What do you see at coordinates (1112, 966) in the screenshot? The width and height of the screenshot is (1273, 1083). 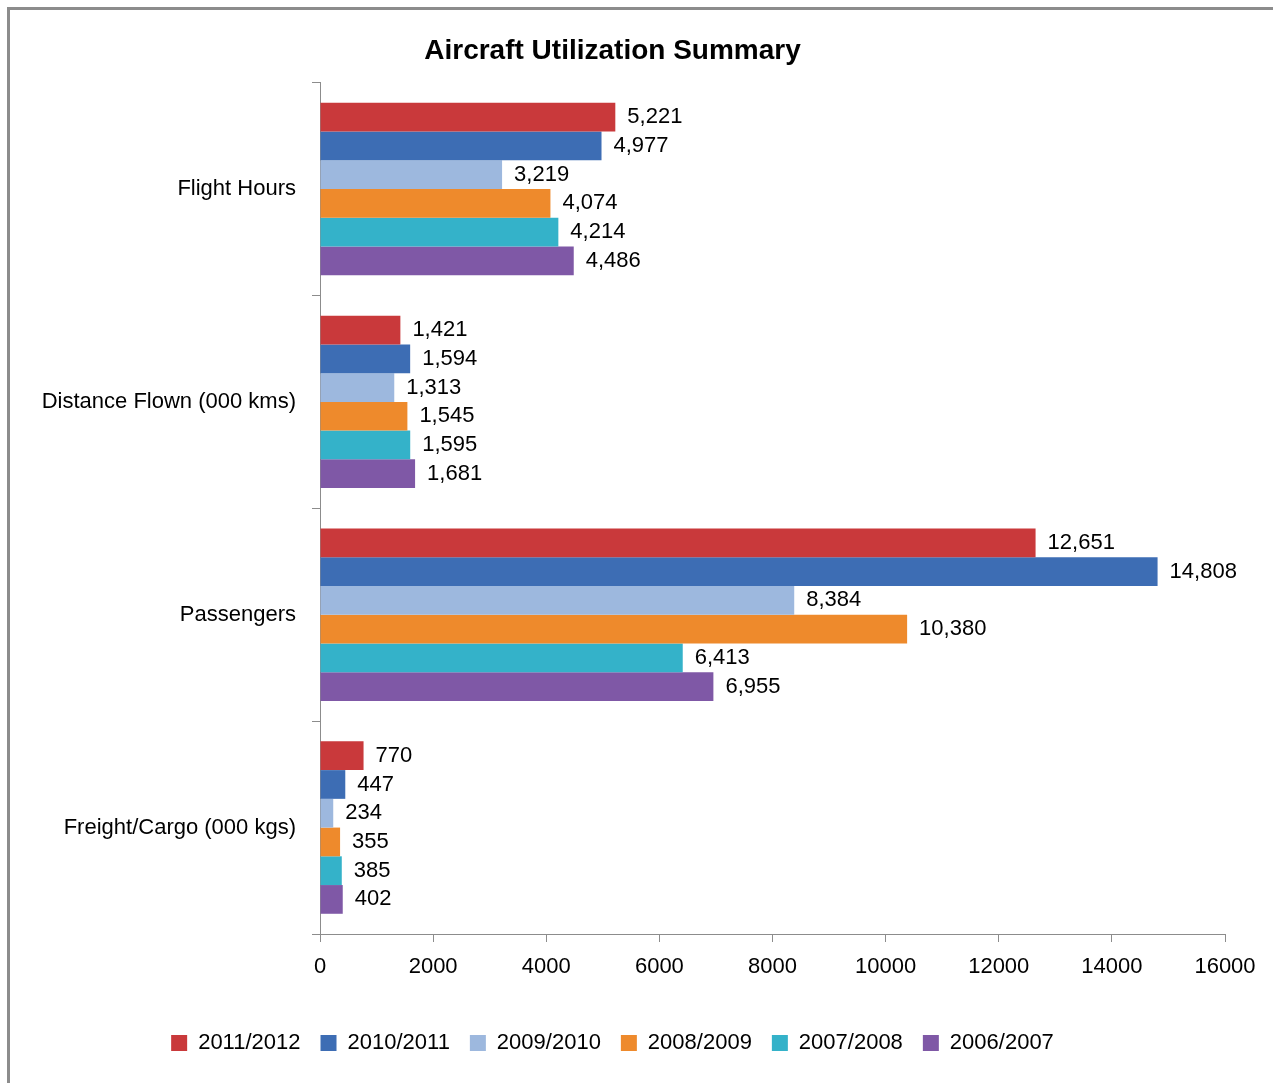 I see `x-tick-label: 14000` at bounding box center [1112, 966].